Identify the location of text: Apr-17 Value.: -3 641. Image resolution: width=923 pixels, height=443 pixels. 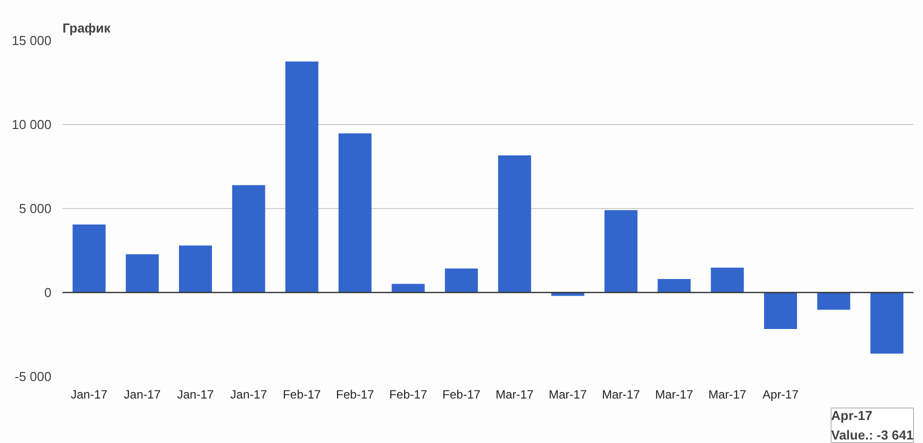
(872, 425).